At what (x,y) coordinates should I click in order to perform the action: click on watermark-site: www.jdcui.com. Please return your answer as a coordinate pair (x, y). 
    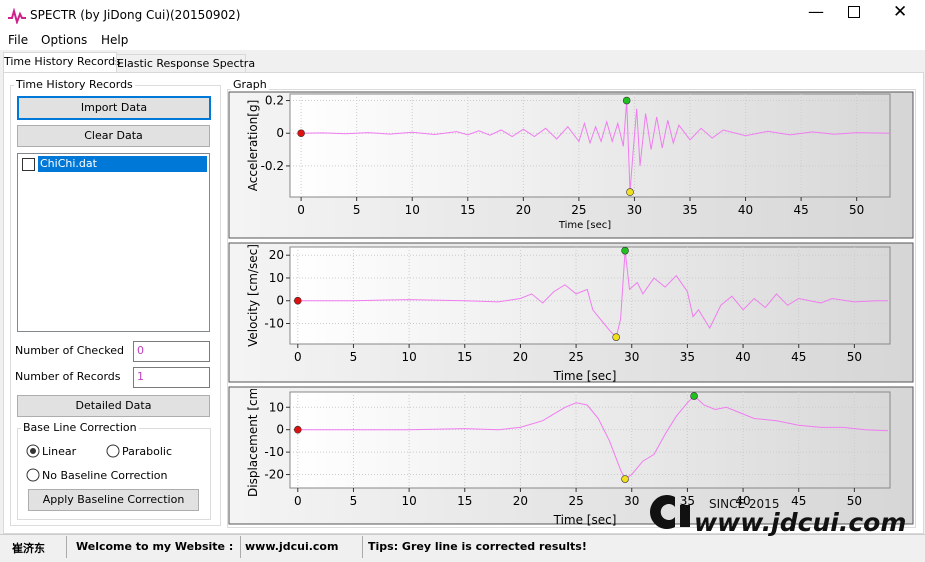
    Looking at the image, I should click on (800, 522).